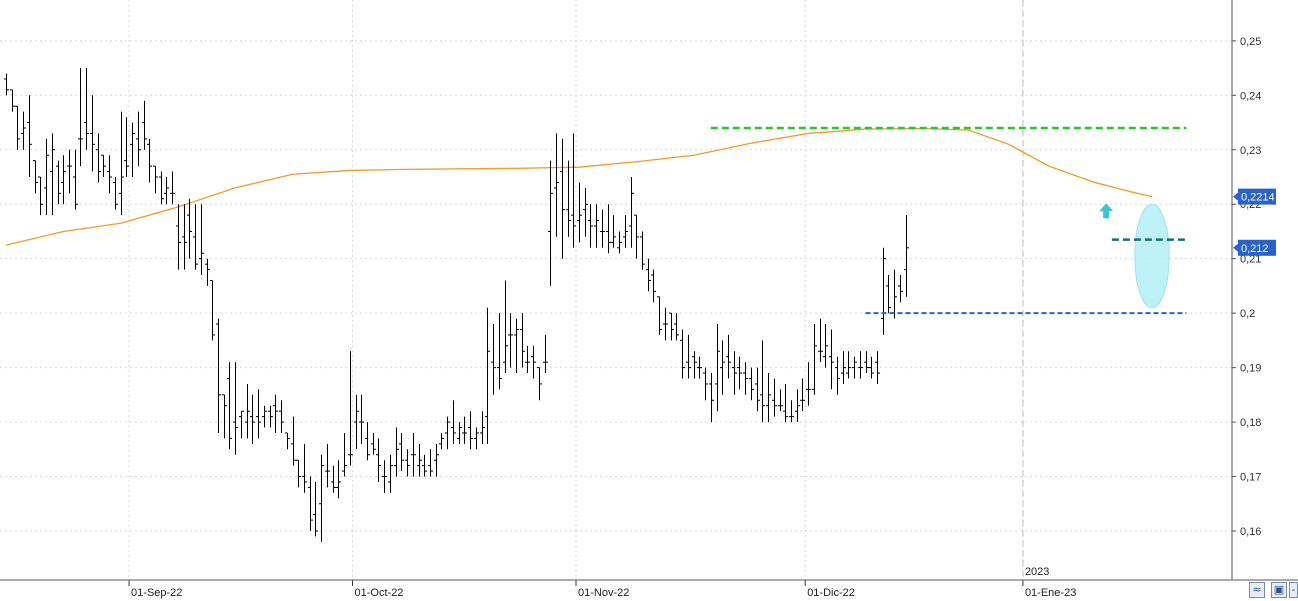 The height and width of the screenshot is (601, 1298). What do you see at coordinates (1106, 211) in the screenshot?
I see `up-arrow-icon` at bounding box center [1106, 211].